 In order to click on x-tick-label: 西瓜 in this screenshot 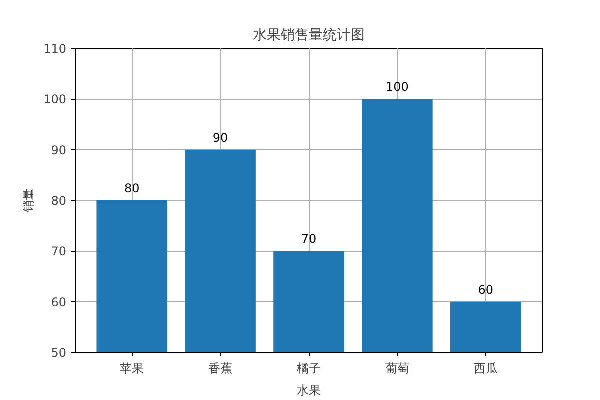, I will do `click(486, 369)`.